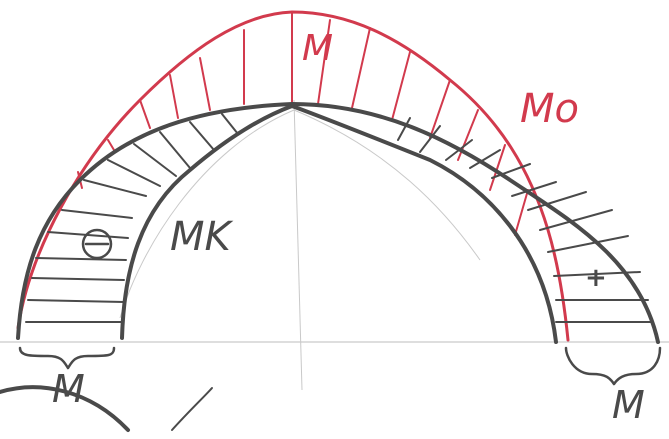  Describe the element at coordinates (185, 100) in the screenshot. I see `mo-hatch-left` at that location.